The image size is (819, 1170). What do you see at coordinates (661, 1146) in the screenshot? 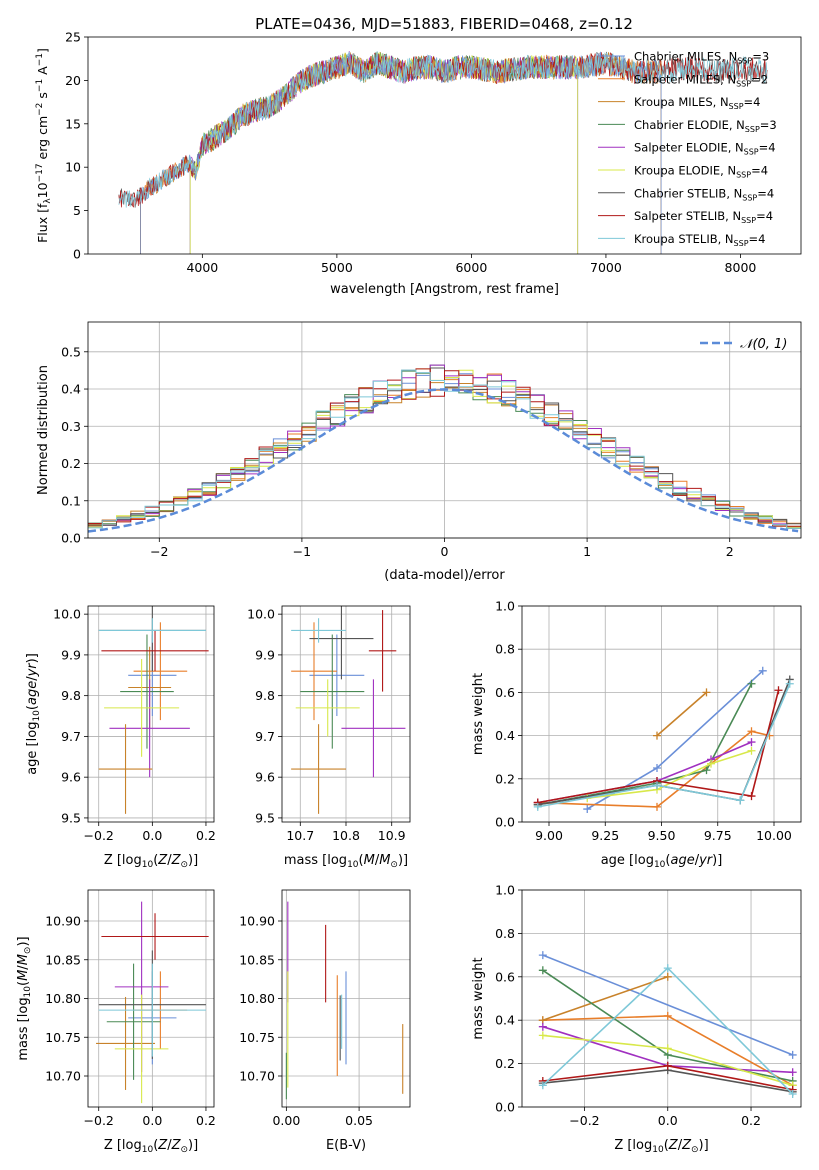
I see `weight_vs_Z-xlabel: Z [log10(Z/Z⊙)]` at bounding box center [661, 1146].